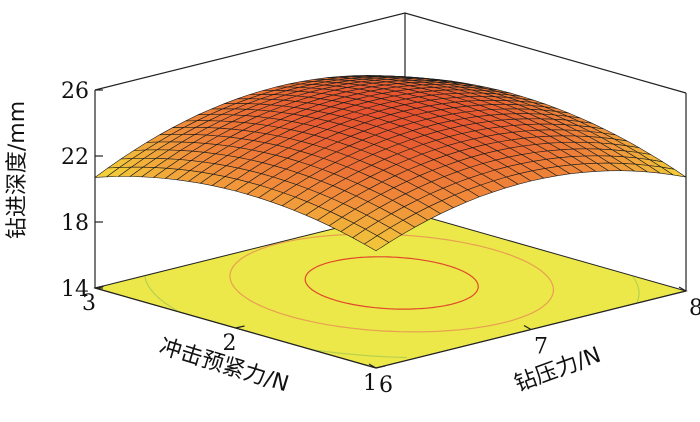 This screenshot has height=422, width=700. Describe the element at coordinates (230, 343) in the screenshot. I see `y-tick-label: 2` at that location.